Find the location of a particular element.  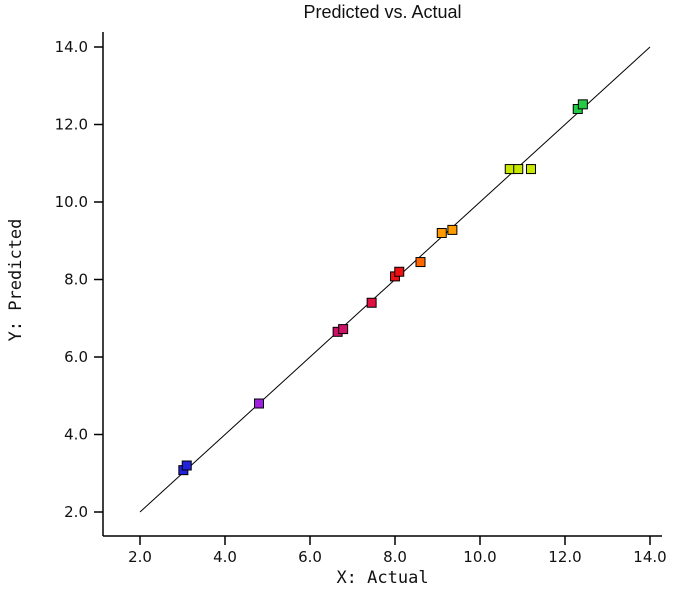

chart-title: Predicted vs. Actual is located at coordinates (382, 12).